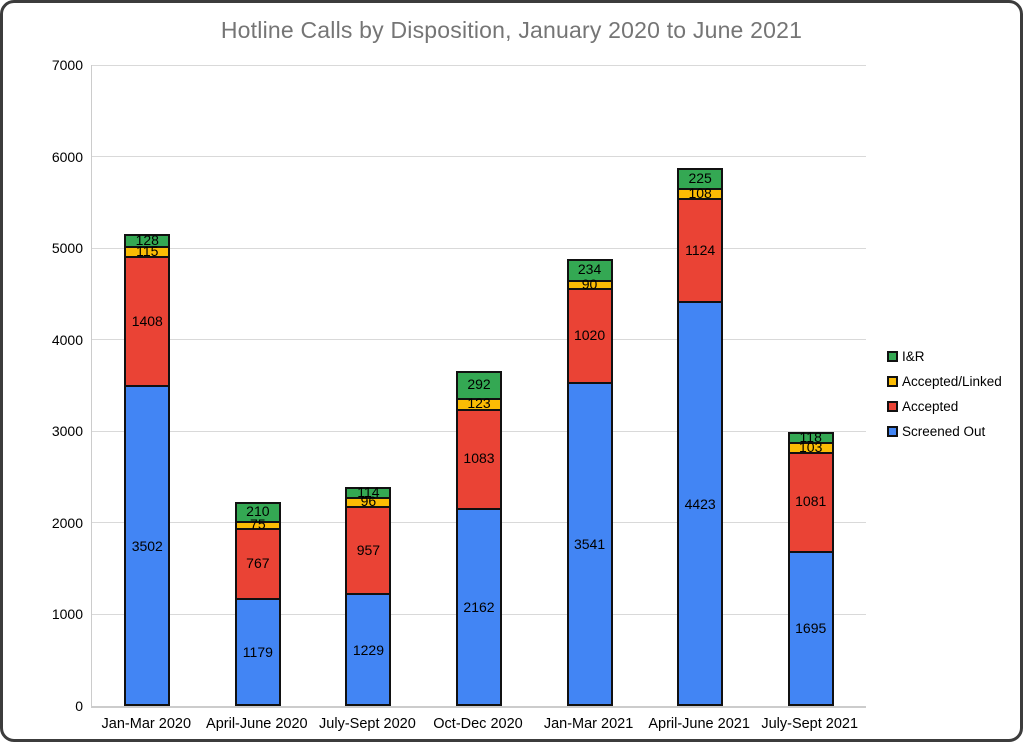  I want to click on bar-value-label: 75, so click(258, 524).